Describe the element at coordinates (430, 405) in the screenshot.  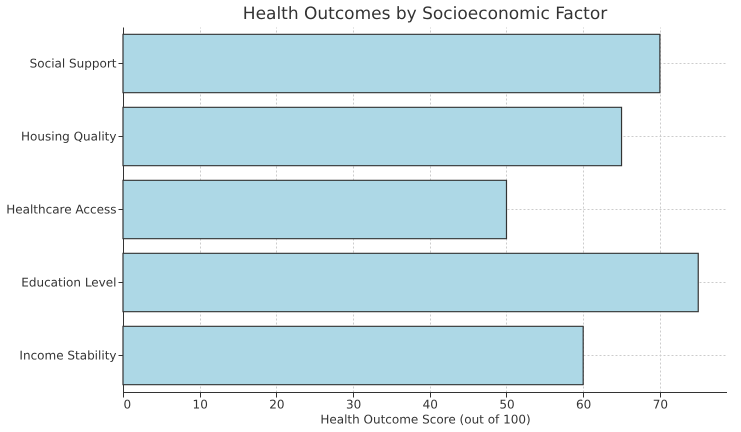
I see `x-tick-label: 40` at that location.